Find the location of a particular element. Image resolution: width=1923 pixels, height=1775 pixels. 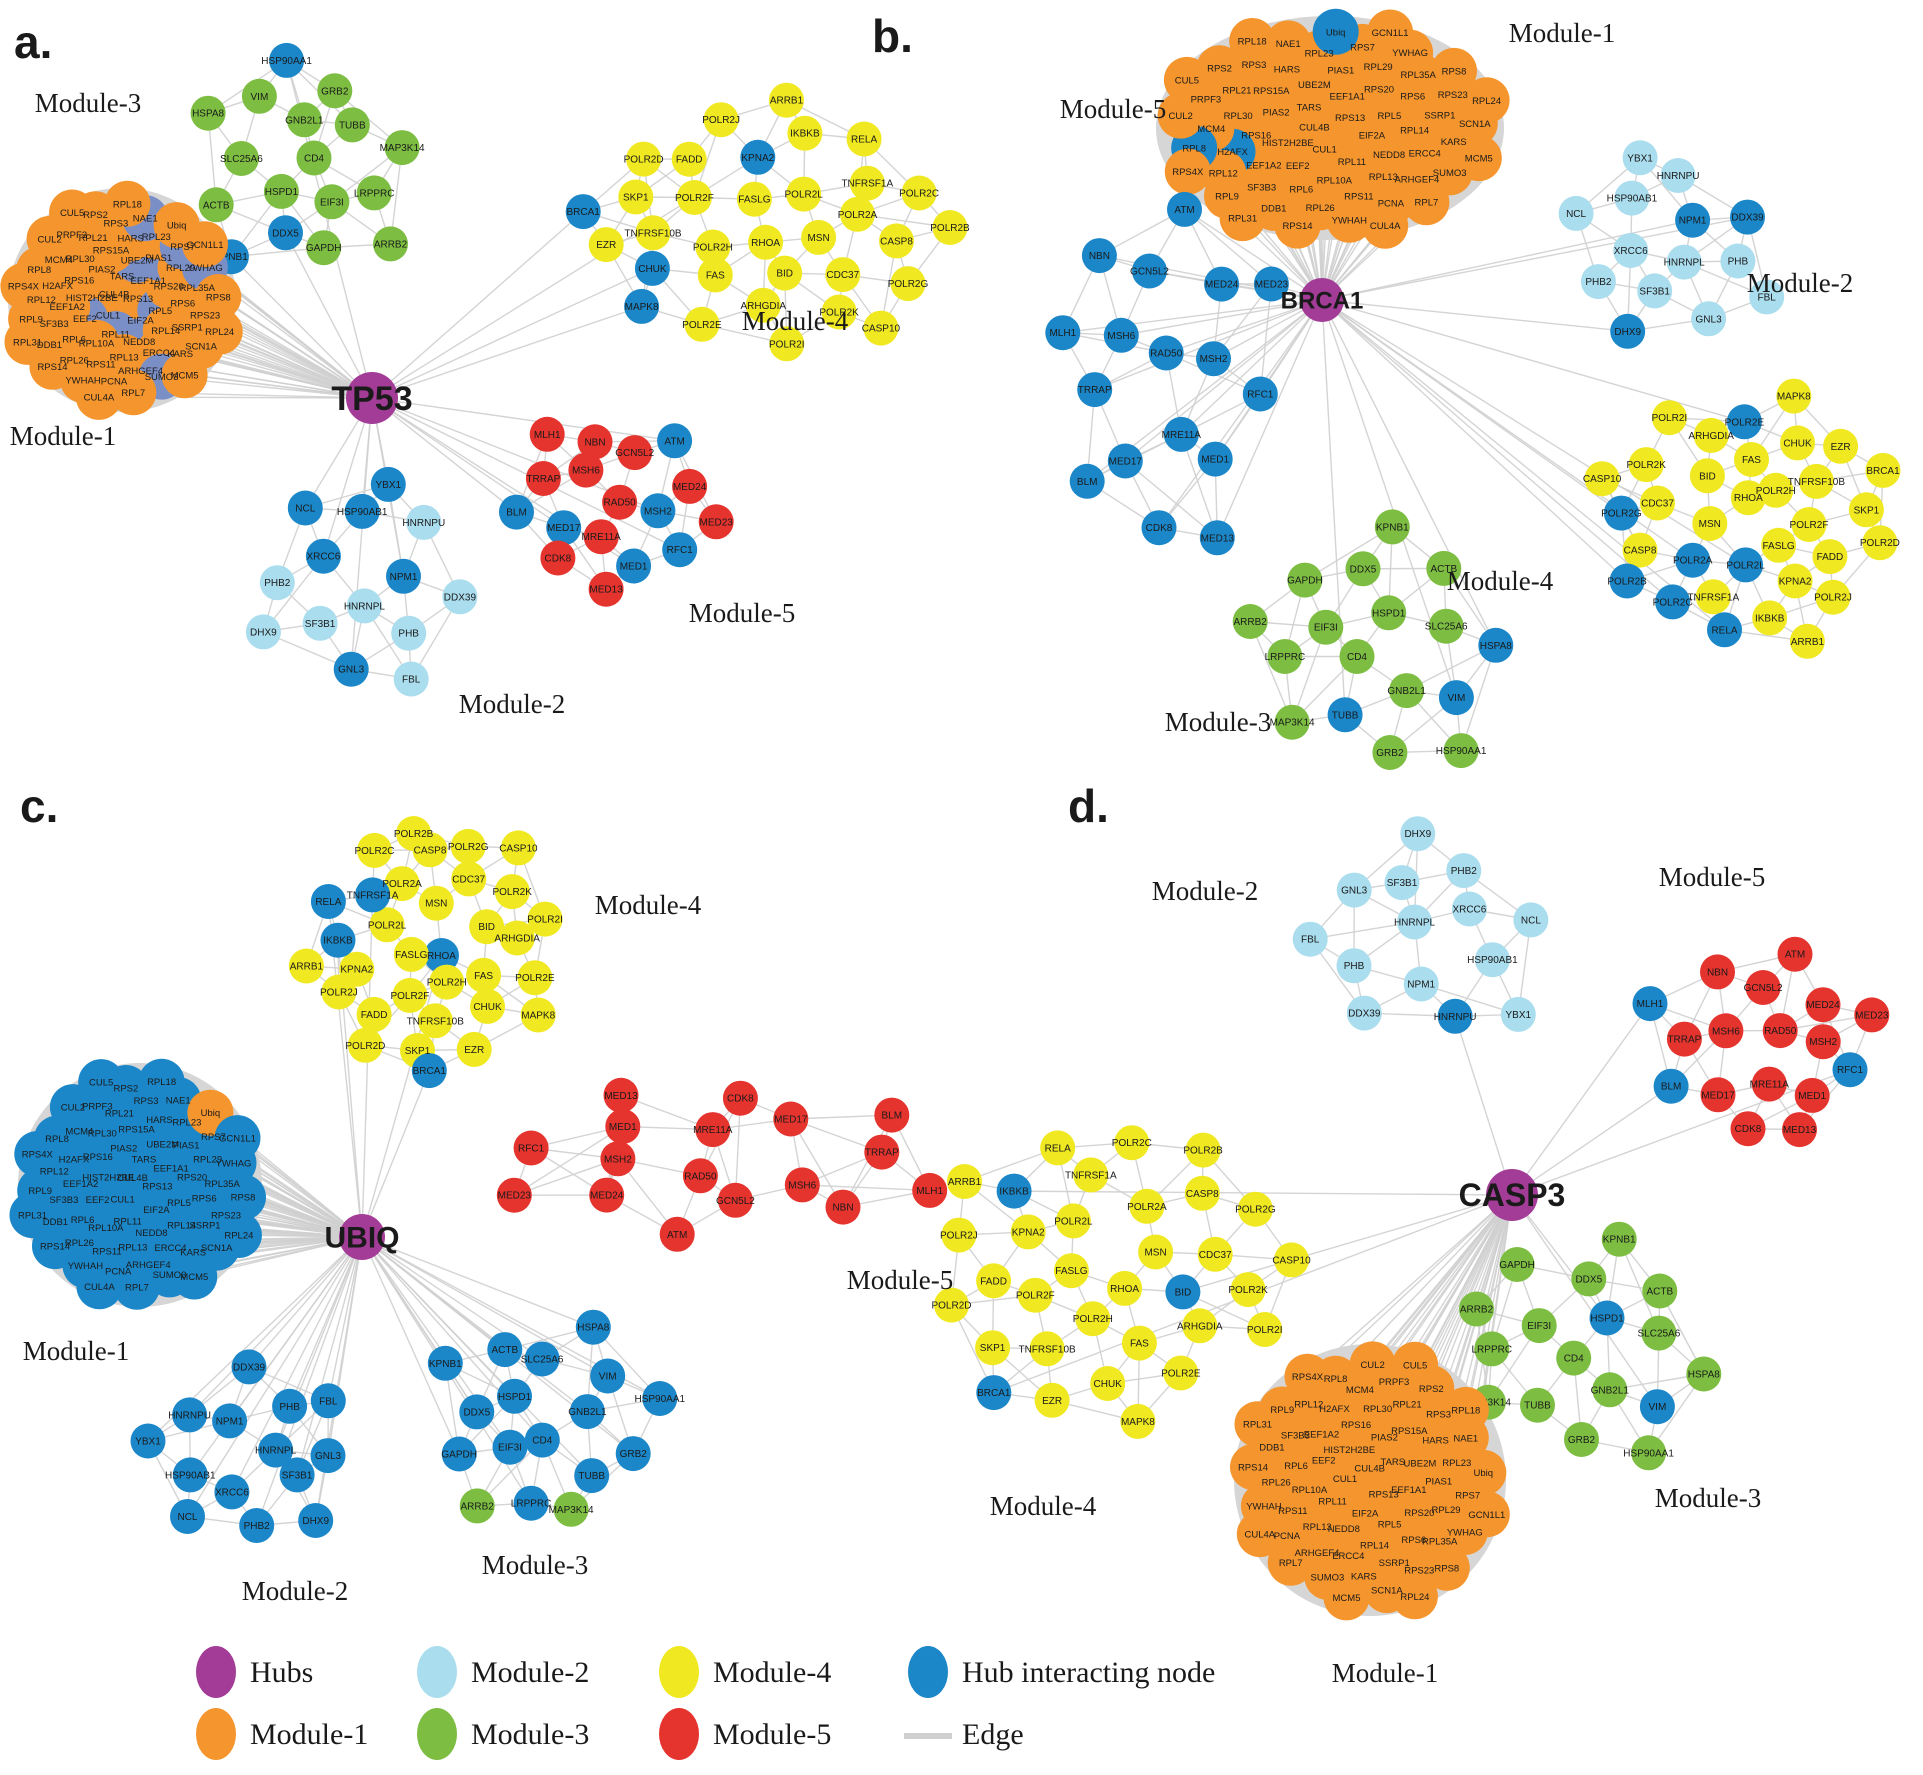

node-IKBKB is located at coordinates (1014, 1191).